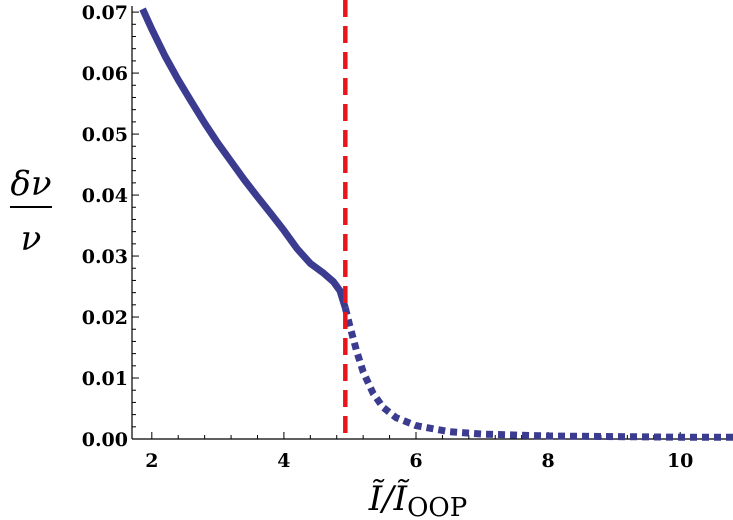  I want to click on x-axis-label: Ĩ/ĨOOP, so click(417, 499).